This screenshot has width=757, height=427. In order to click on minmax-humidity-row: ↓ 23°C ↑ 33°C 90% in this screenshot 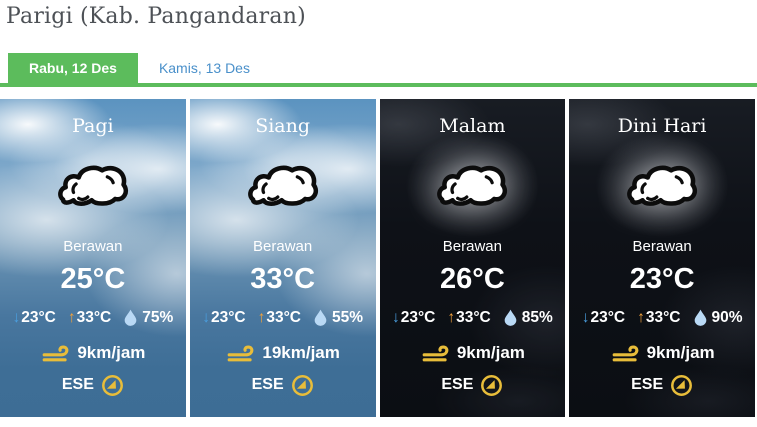, I will do `click(662, 317)`.